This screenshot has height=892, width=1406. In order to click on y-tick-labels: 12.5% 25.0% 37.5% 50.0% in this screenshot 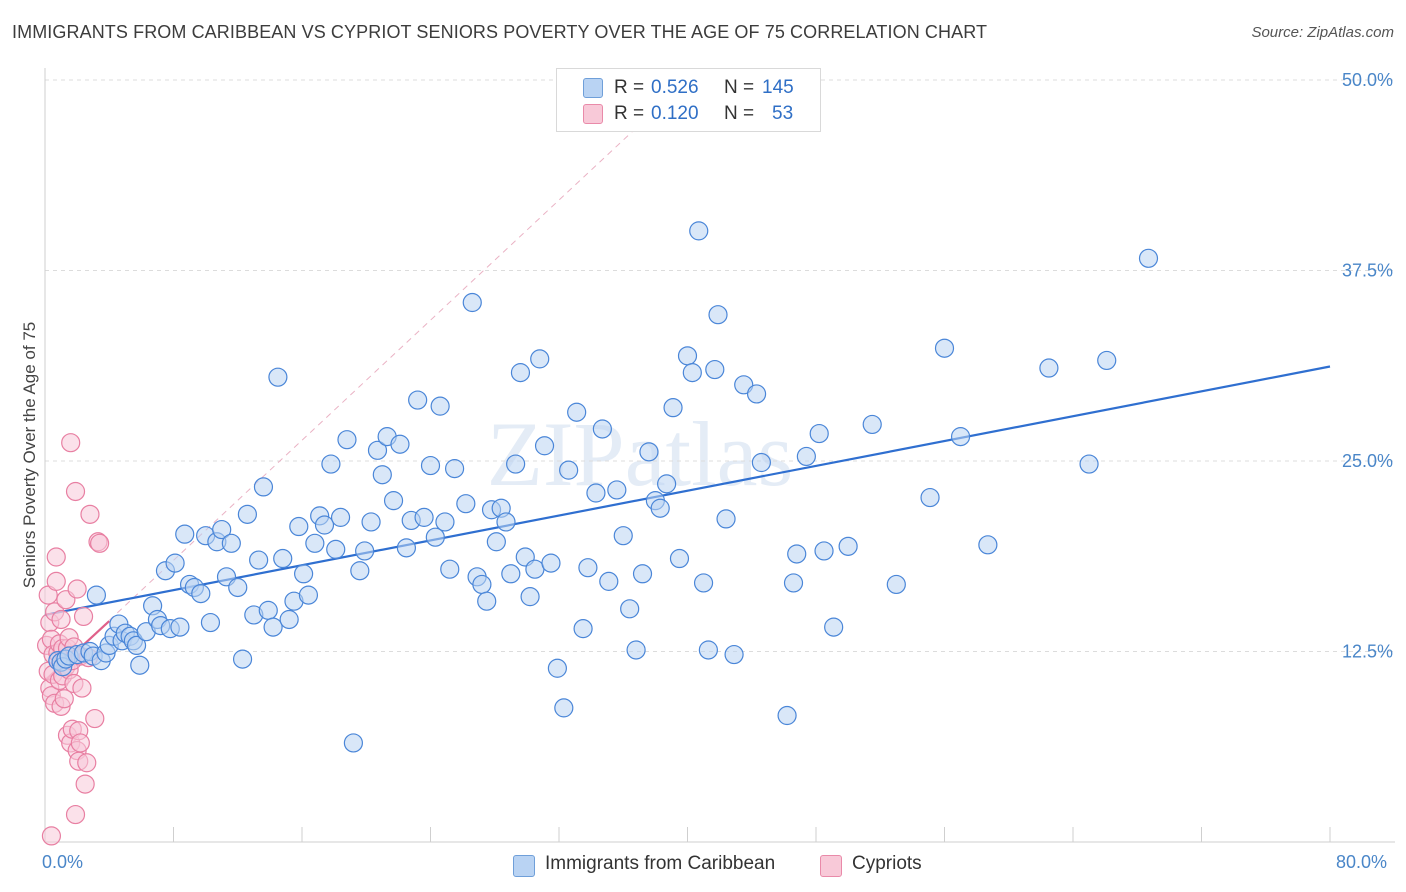, I will do `click(1367, 366)`.